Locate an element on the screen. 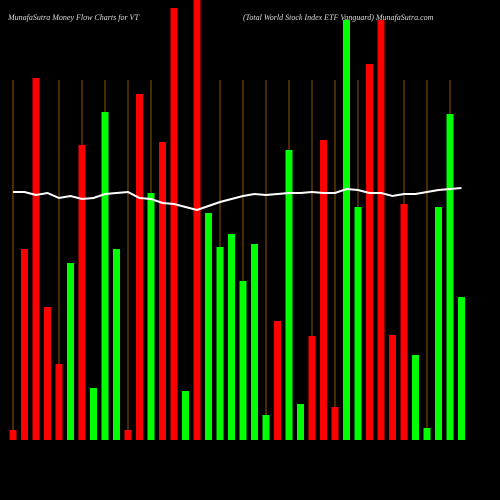 The image size is (500, 500). price-line is located at coordinates (237, 199).